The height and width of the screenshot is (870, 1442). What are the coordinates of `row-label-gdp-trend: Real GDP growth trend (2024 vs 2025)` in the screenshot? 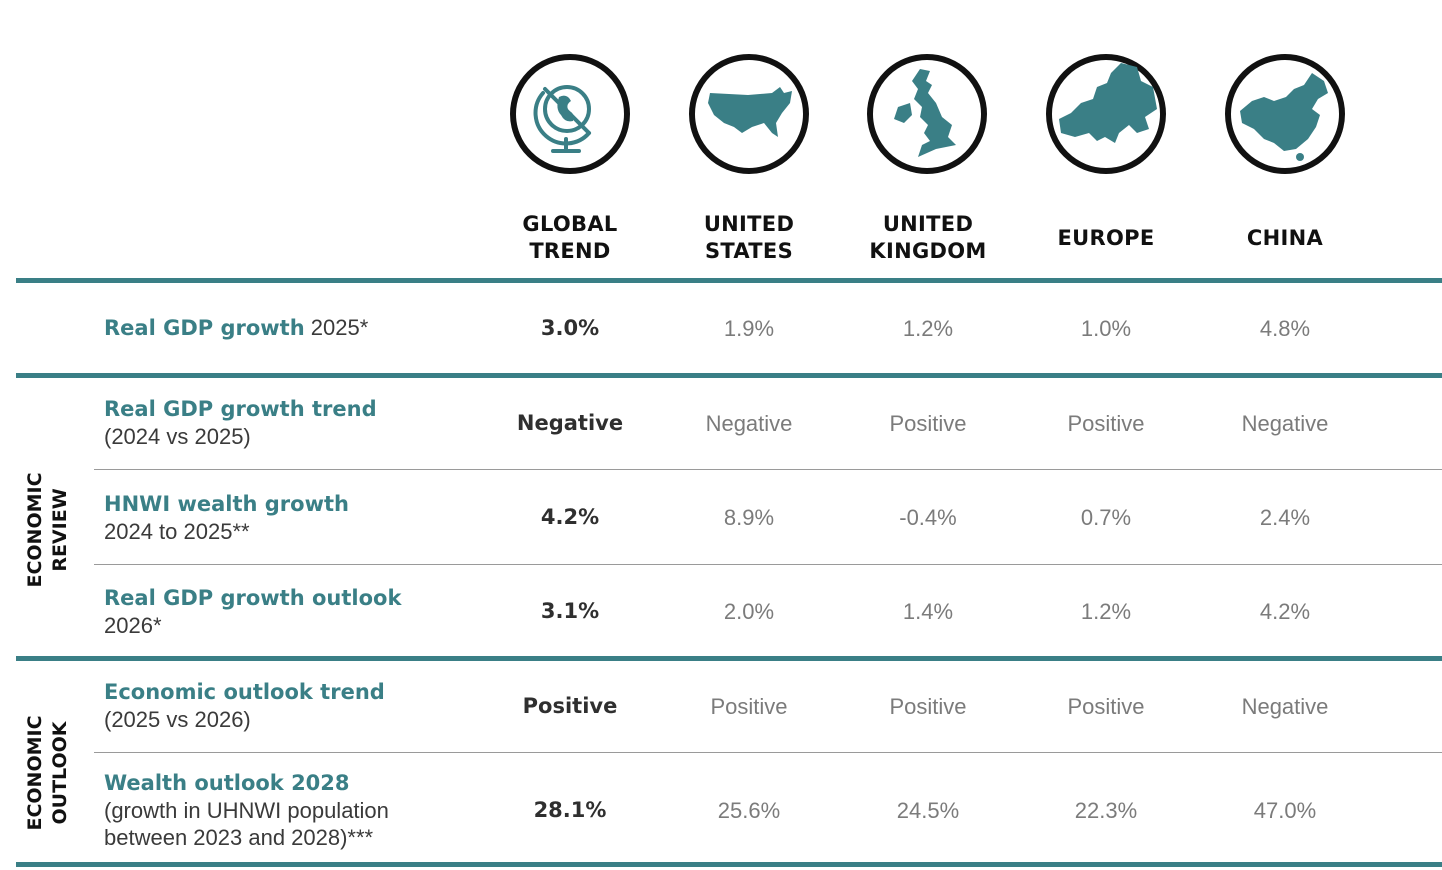 It's located at (240, 423).